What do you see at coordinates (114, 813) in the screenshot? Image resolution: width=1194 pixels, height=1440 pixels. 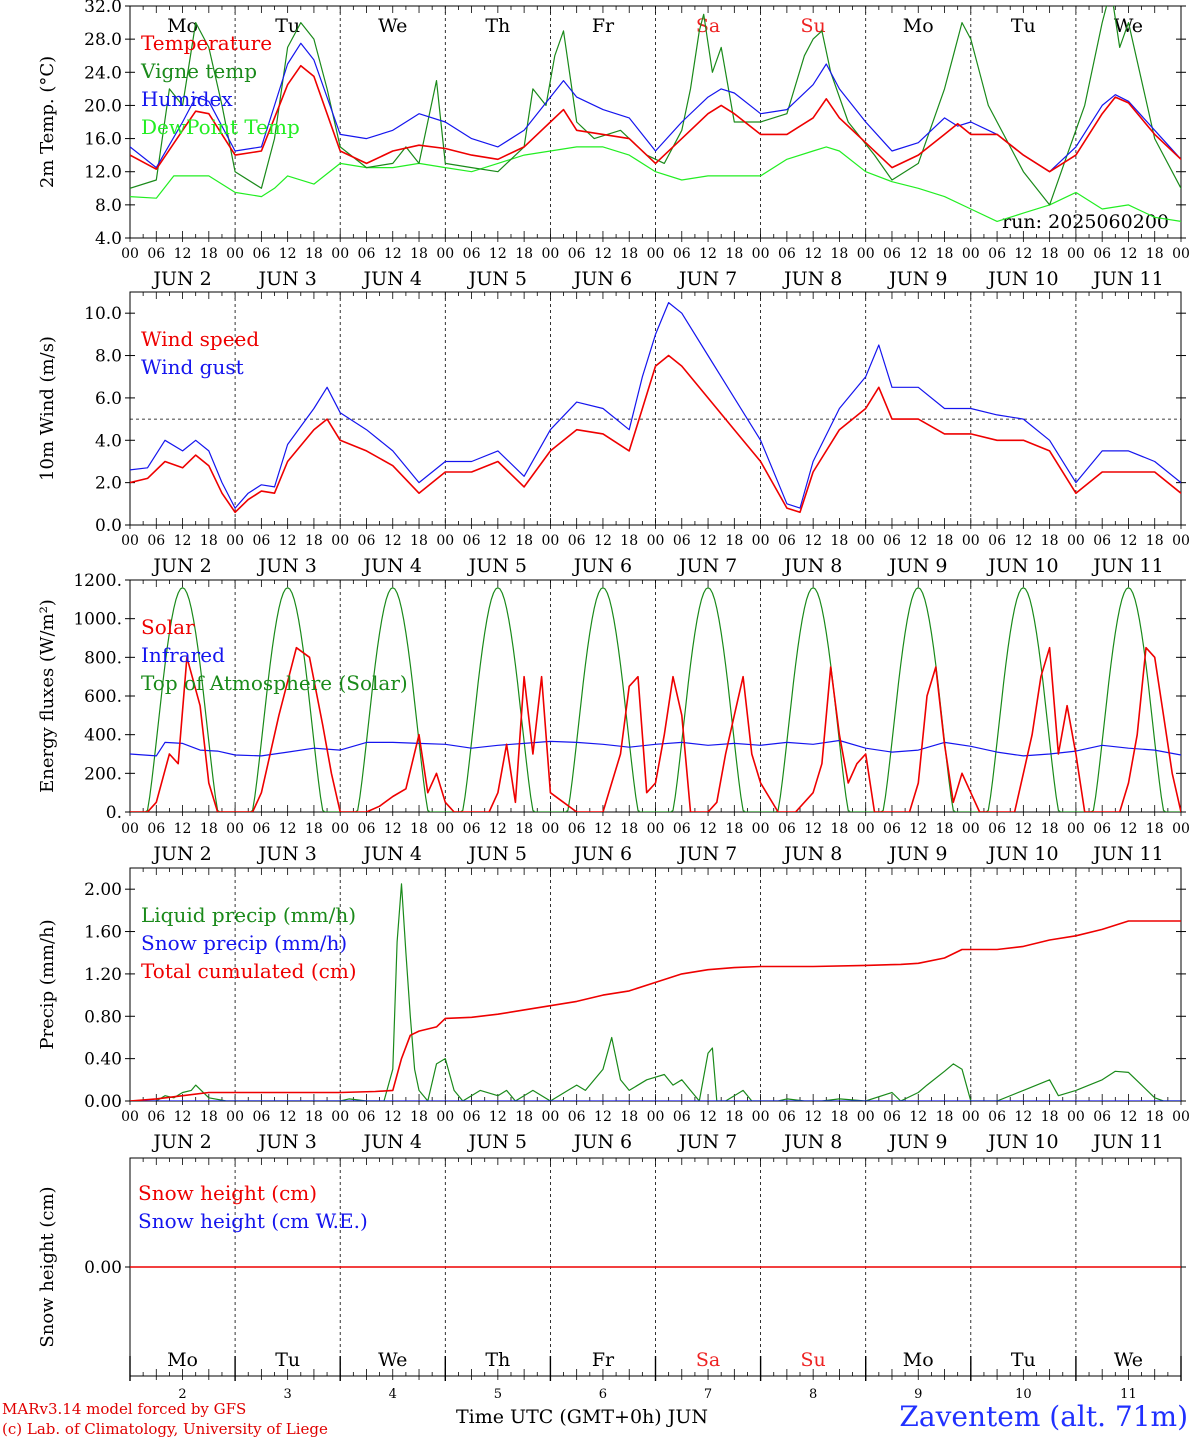 I see `y-tick-label: 0.` at bounding box center [114, 813].